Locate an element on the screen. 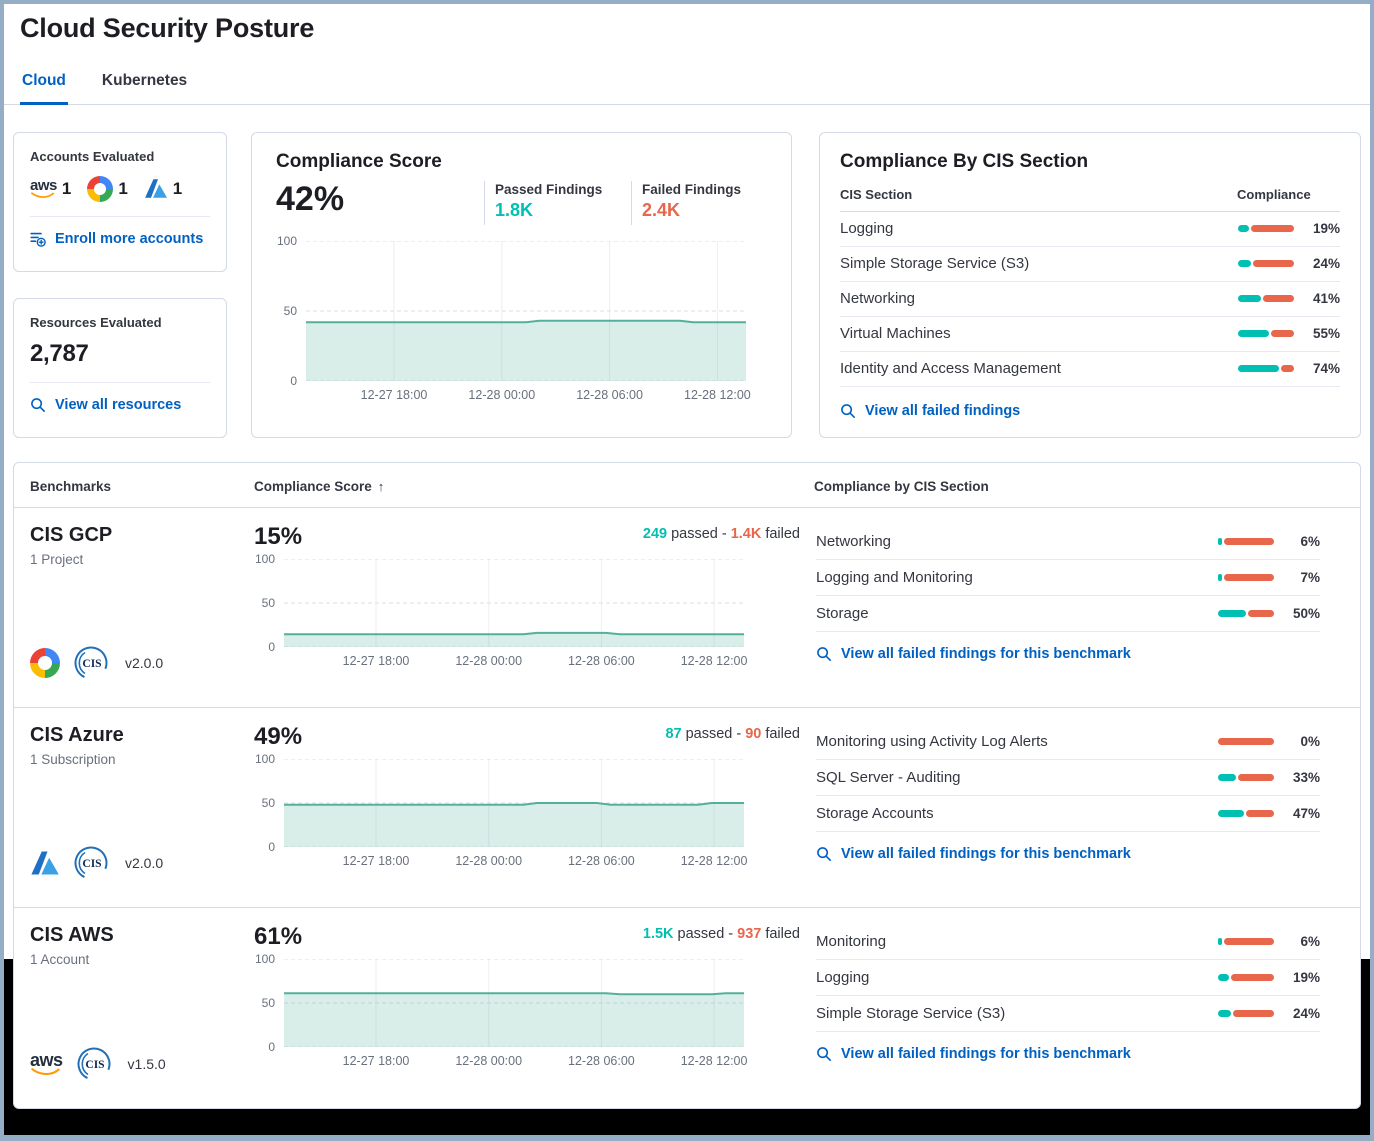 The width and height of the screenshot is (1374, 1141). list-add-icon is located at coordinates (38, 239).